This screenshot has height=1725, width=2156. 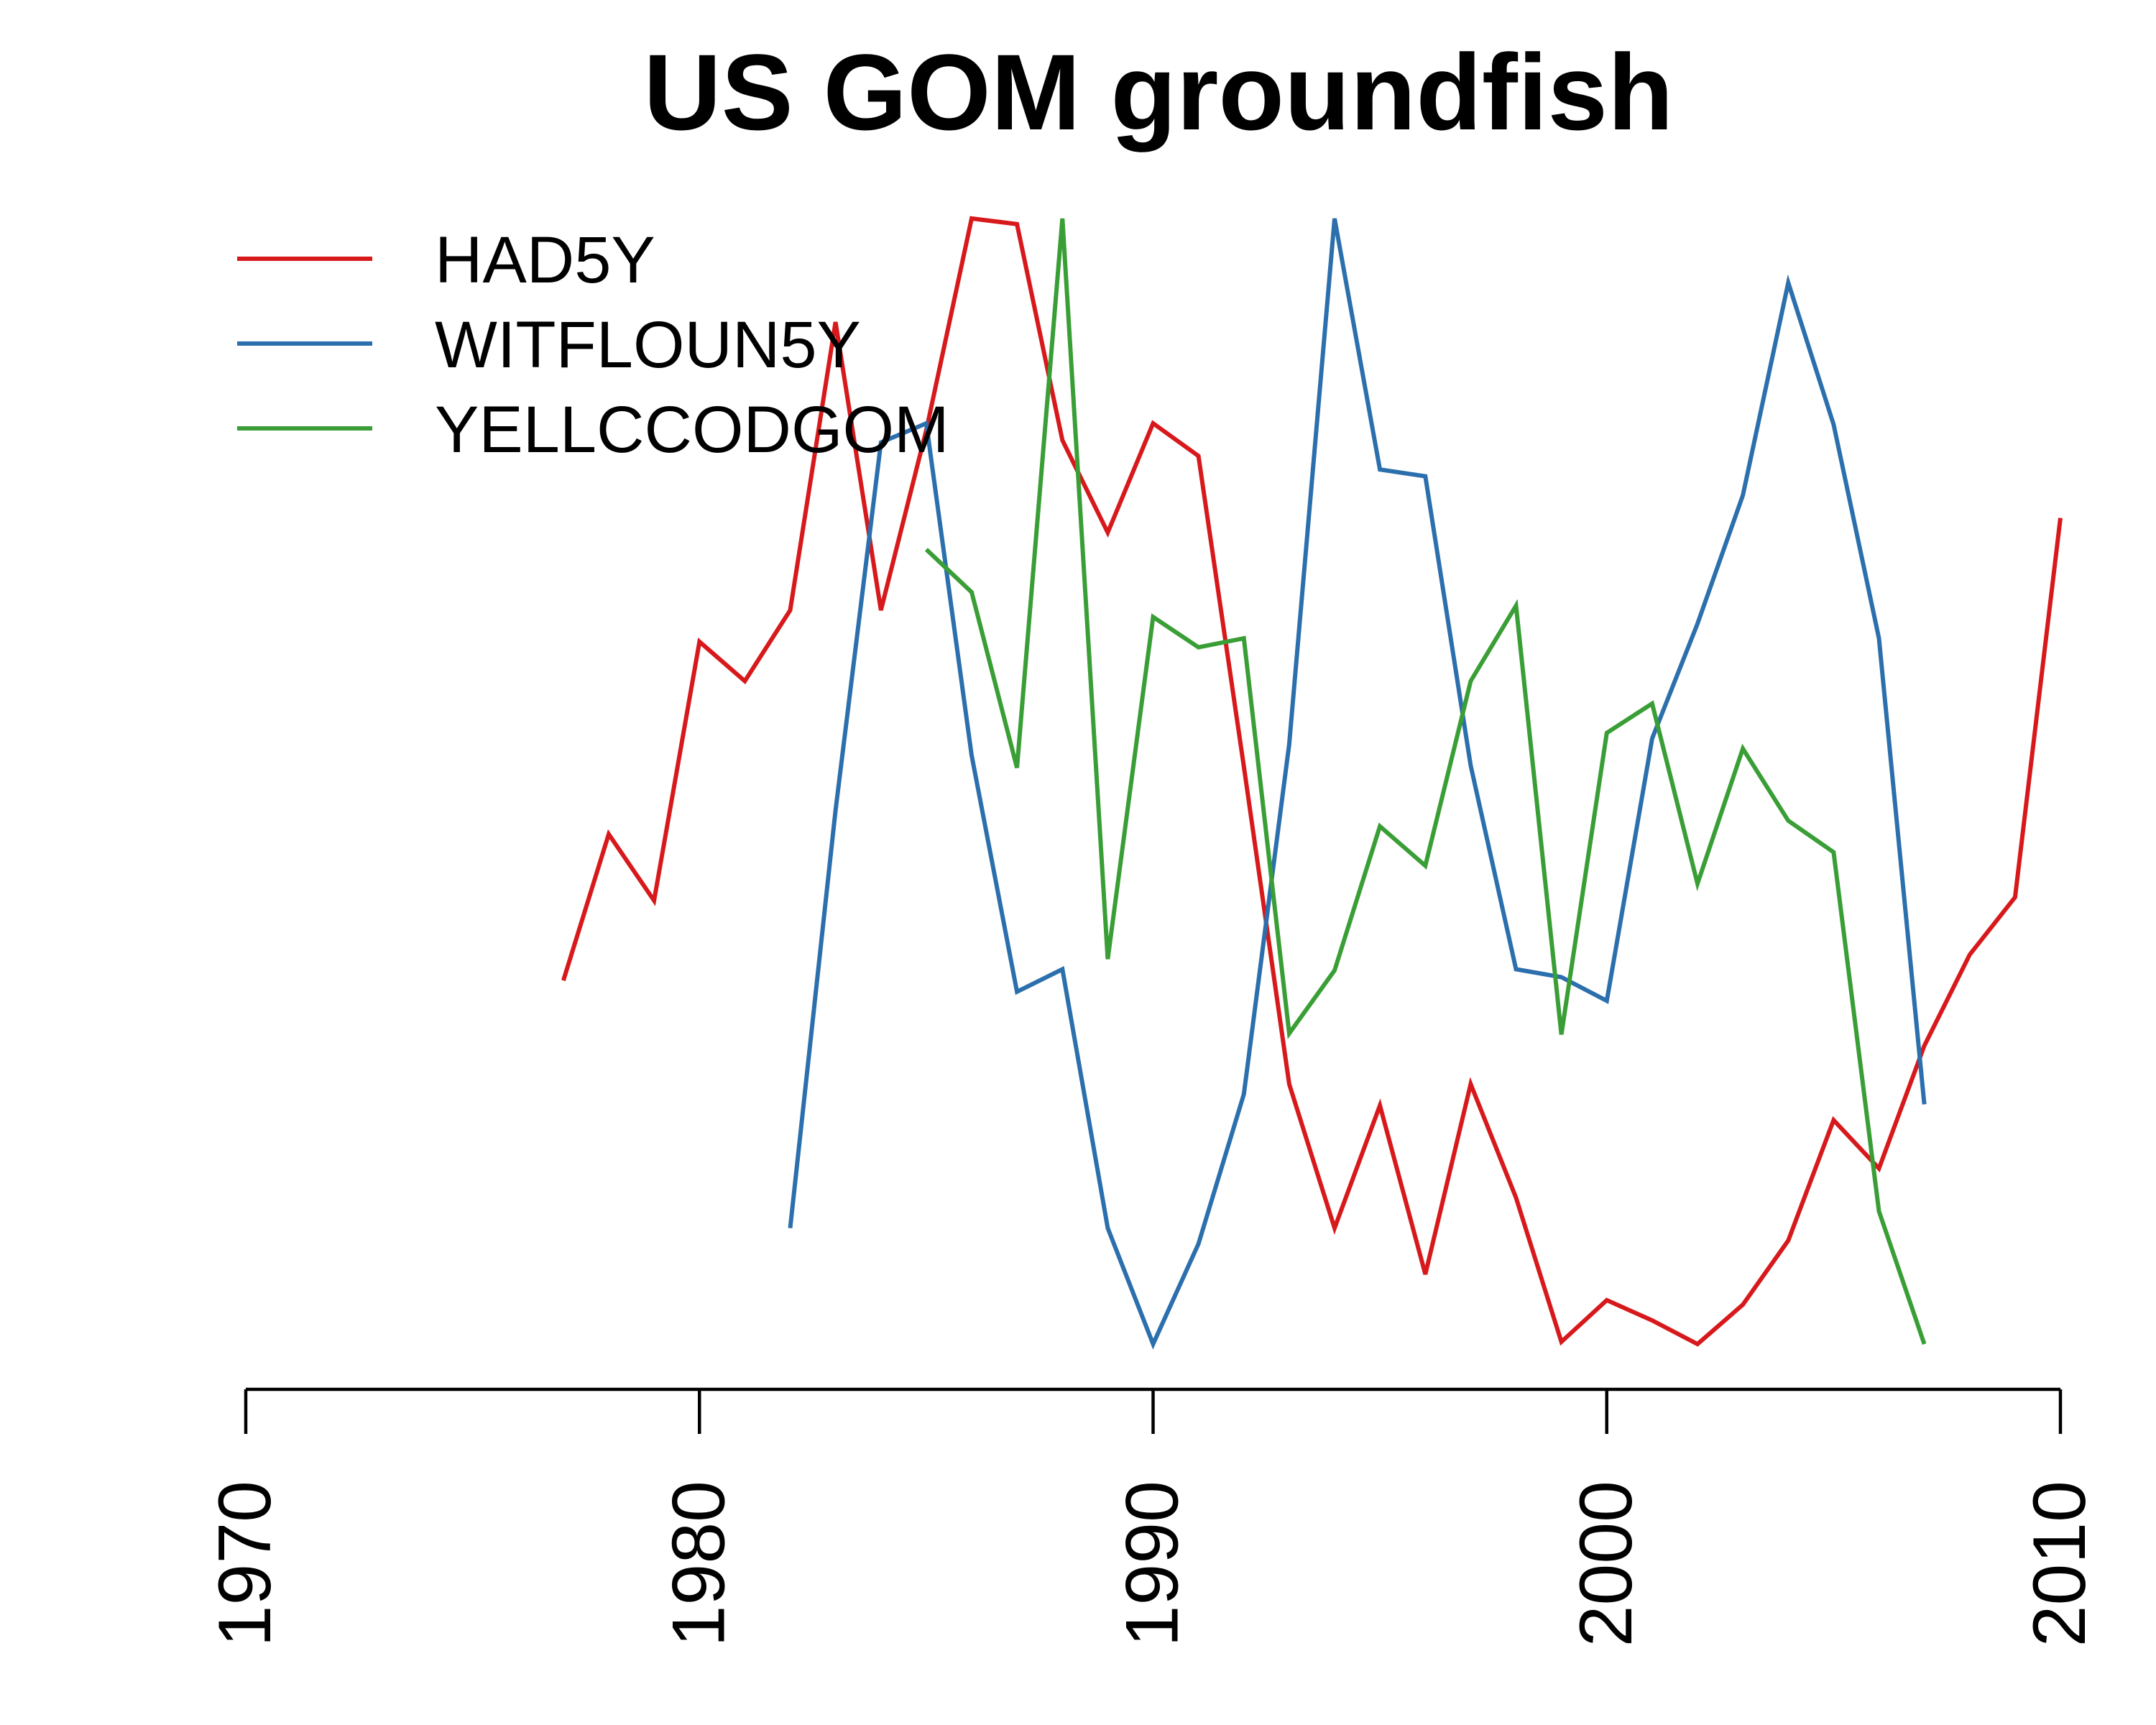 What do you see at coordinates (692, 429) in the screenshot?
I see `legend-label-yellccodgom: YELLCCODGOM` at bounding box center [692, 429].